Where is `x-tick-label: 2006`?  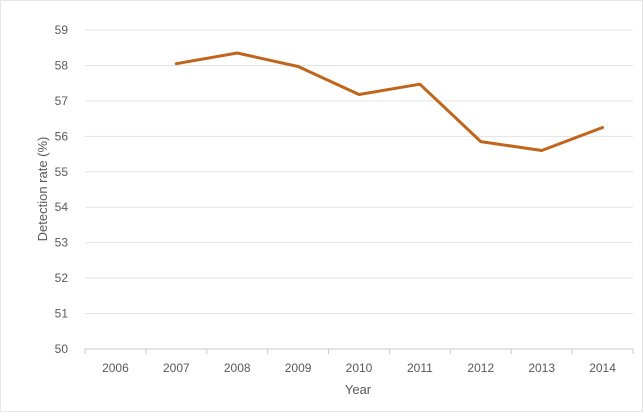 x-tick-label: 2006 is located at coordinates (115, 368).